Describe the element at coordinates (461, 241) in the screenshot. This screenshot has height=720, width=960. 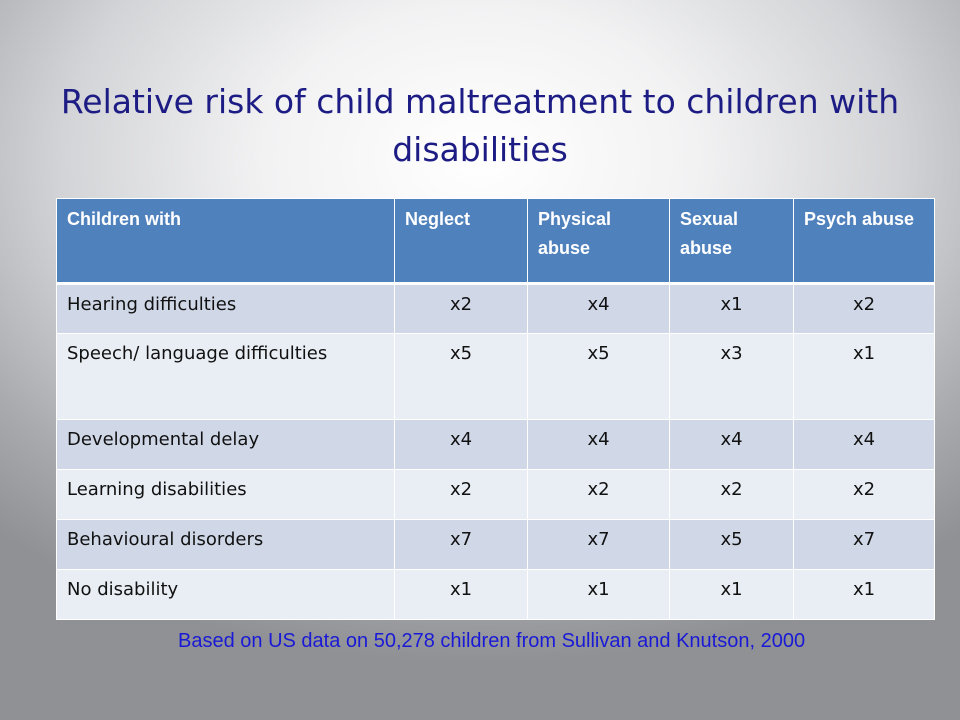
I see `header-neglect: Neglect` at that location.